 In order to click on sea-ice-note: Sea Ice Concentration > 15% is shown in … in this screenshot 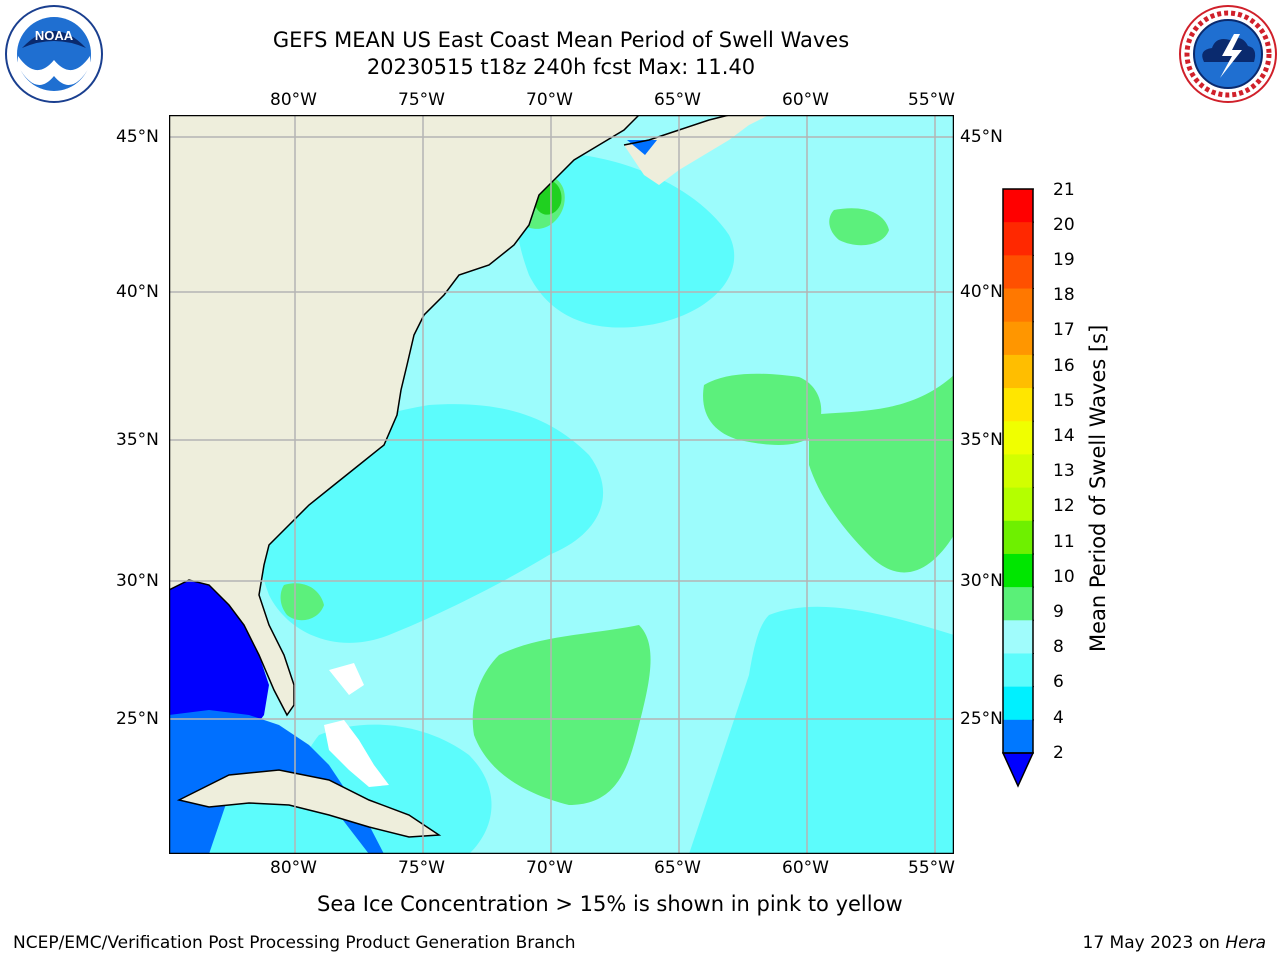, I will do `click(610, 904)`.